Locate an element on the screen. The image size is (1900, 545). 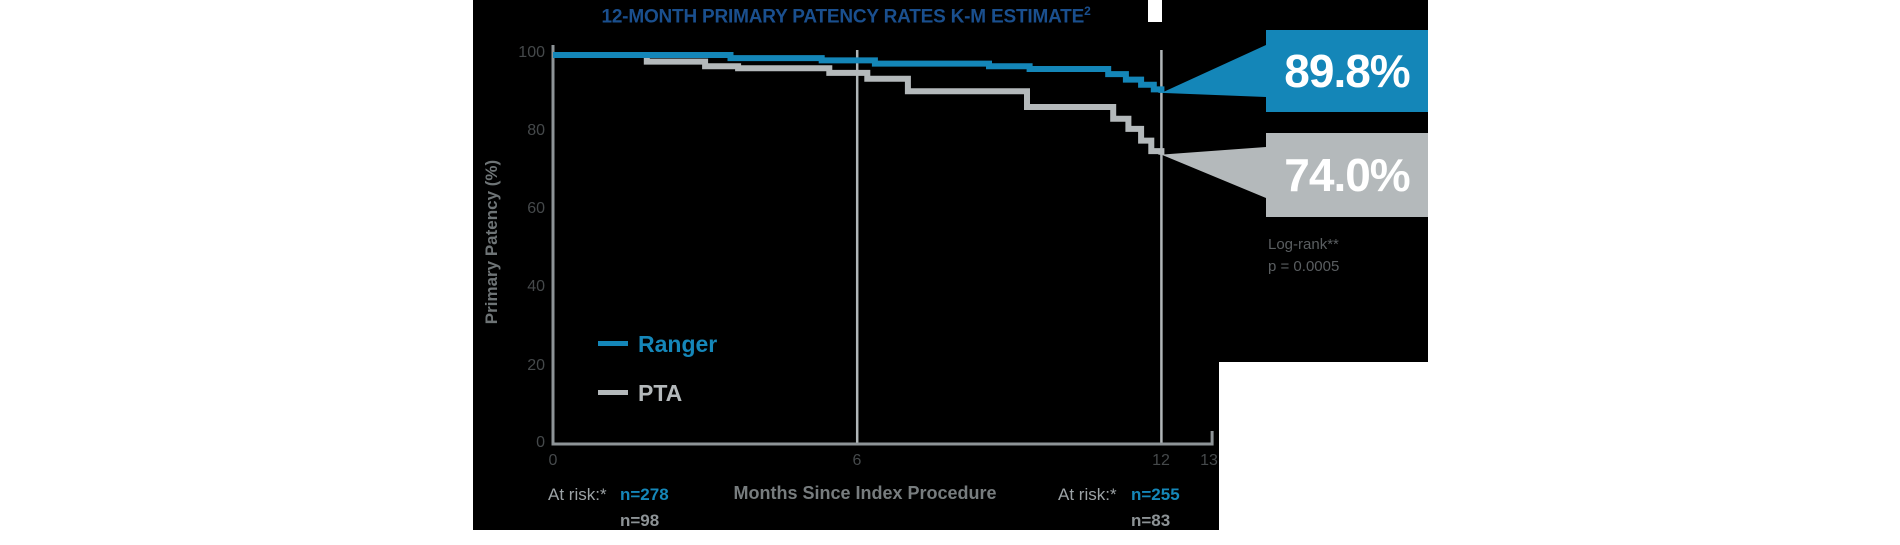
pta-km-curve is located at coordinates (859, 103).